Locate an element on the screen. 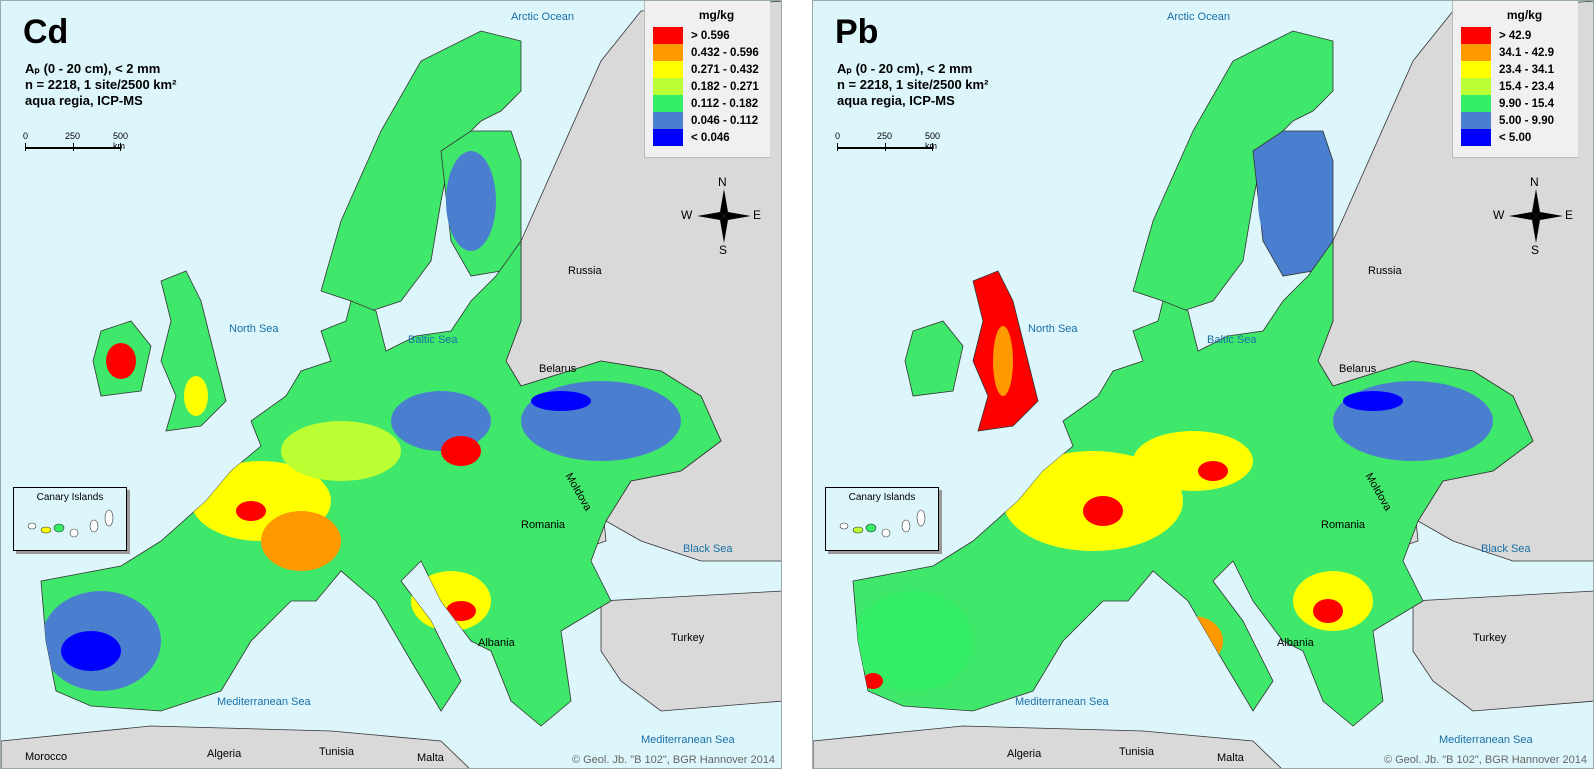 The height and width of the screenshot is (769, 1594). label-morocco: Morocco is located at coordinates (46, 757).